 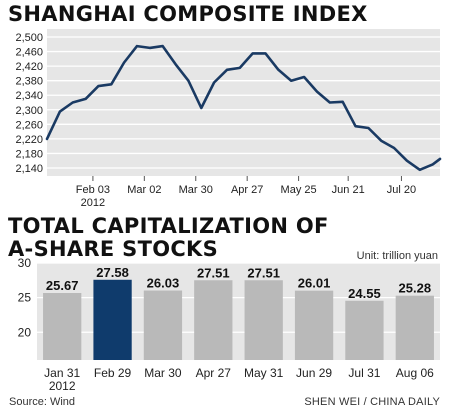 What do you see at coordinates (29, 96) in the screenshot?
I see `y-tick-label: 2,340` at bounding box center [29, 96].